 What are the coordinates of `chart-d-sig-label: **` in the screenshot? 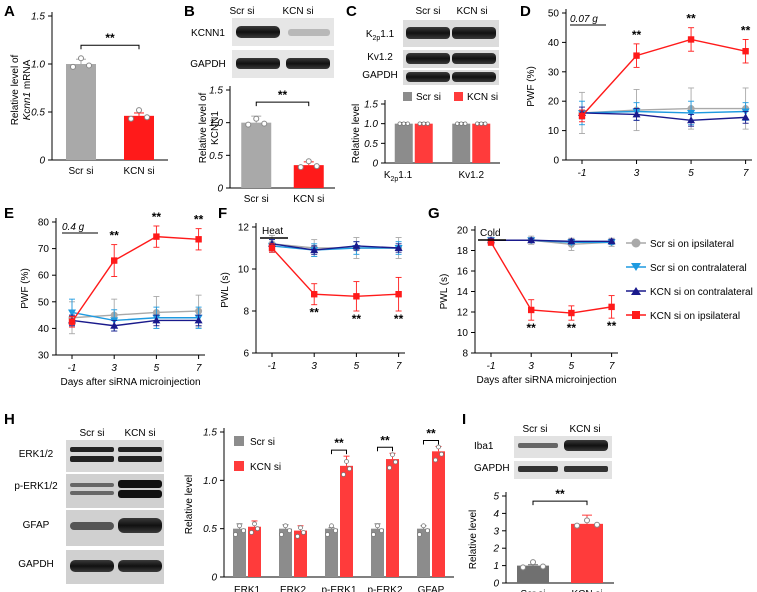 It's located at (691, 19).